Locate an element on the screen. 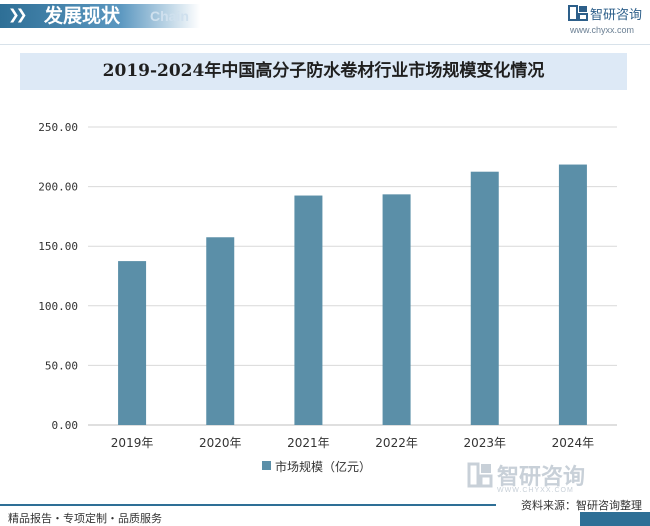 The width and height of the screenshot is (650, 526). chart-title: 2019-2024年中国高分子防水卷材行业市场规模变化情况 is located at coordinates (323, 71).